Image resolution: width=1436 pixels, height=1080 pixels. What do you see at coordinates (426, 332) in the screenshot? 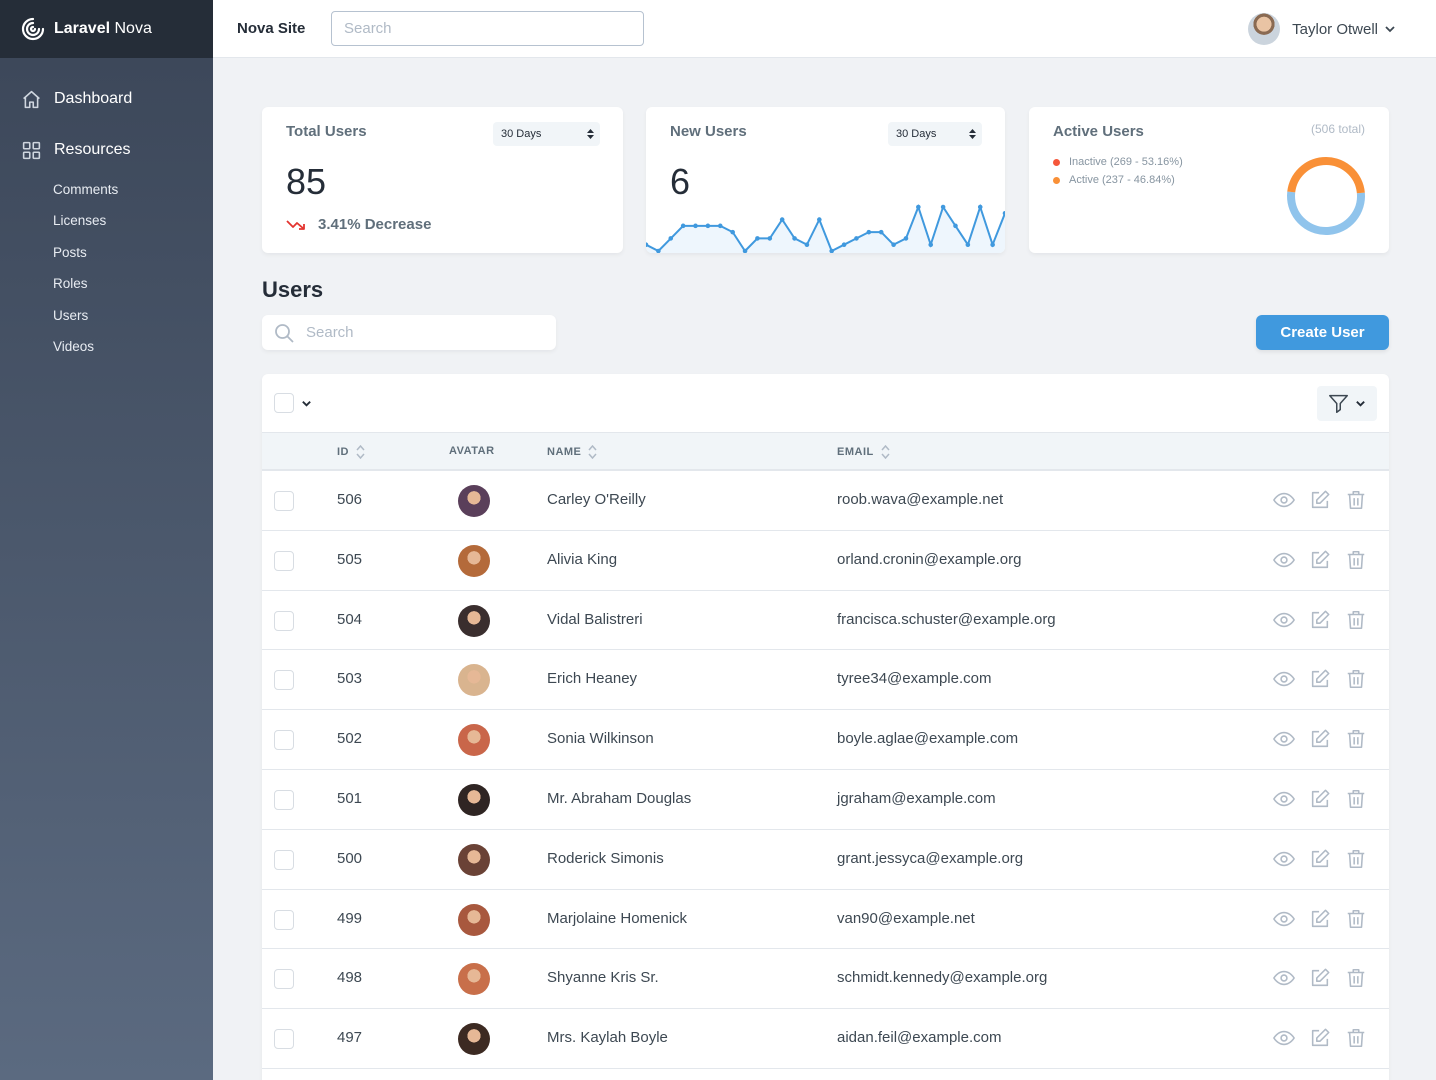
I see `search-input` at bounding box center [426, 332].